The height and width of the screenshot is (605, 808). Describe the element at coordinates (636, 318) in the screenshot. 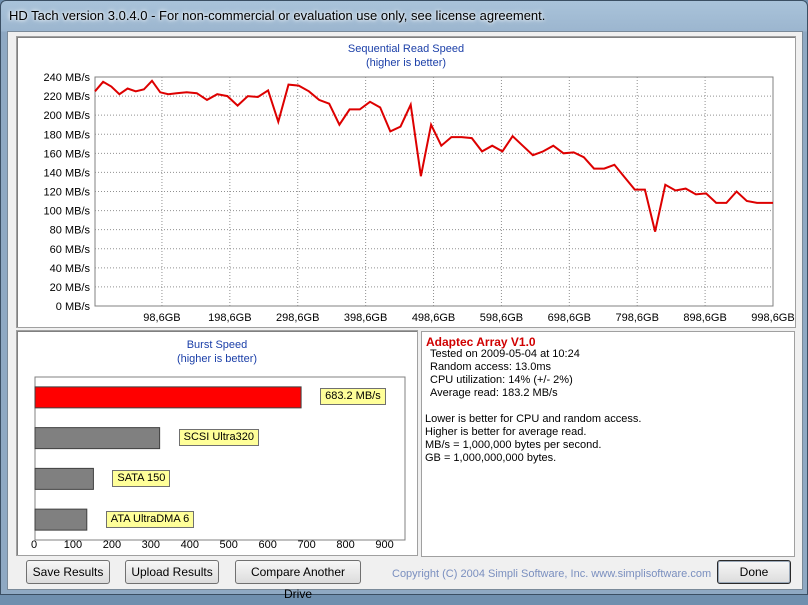

I see `read-x-tick: 798,6GB` at that location.